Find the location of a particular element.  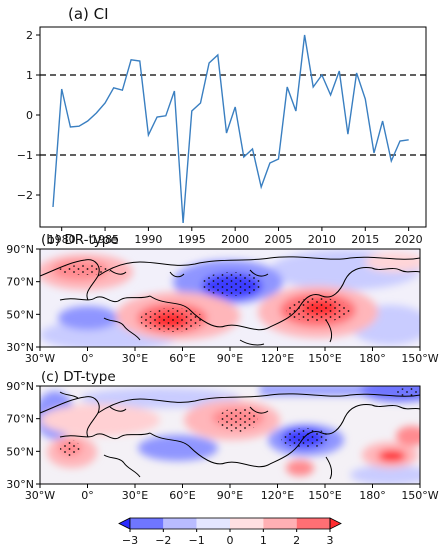

ci-reference-lines is located at coordinates (233, 115).